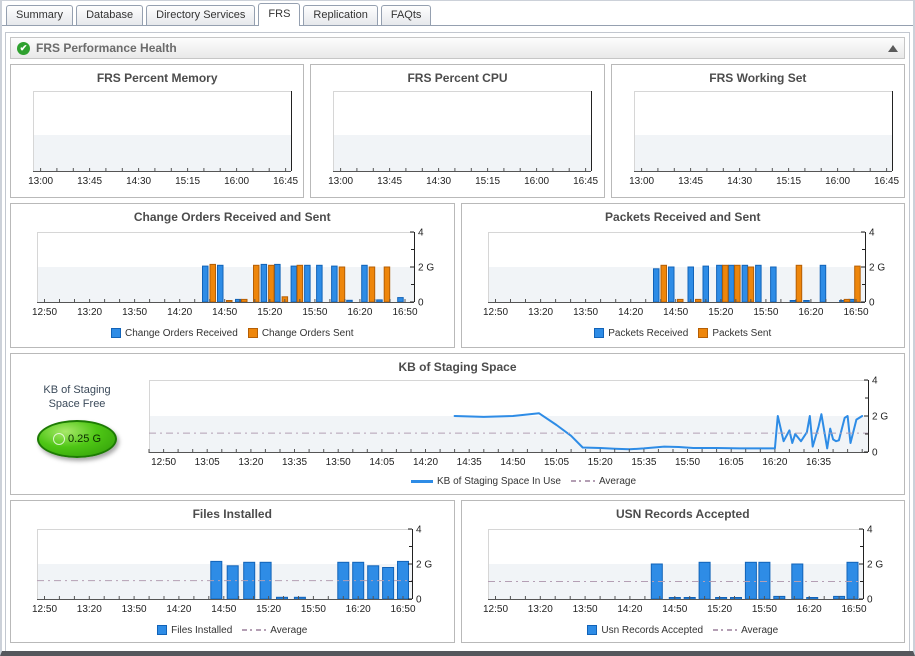 The image size is (915, 656). I want to click on legend-item: Change Orders Sent, so click(300, 333).